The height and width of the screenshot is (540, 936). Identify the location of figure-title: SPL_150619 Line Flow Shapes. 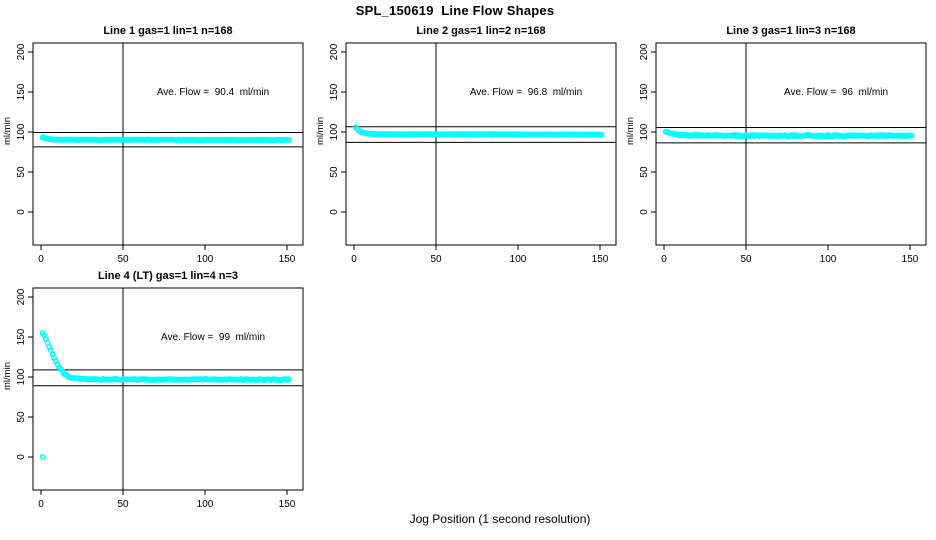
(455, 10).